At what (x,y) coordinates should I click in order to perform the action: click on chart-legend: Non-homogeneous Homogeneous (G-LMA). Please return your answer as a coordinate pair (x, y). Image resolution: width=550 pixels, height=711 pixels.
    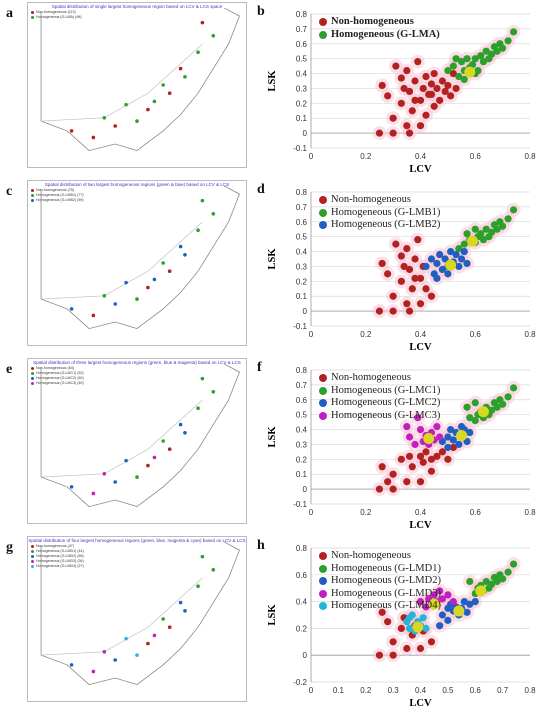
    Looking at the image, I should click on (379, 28).